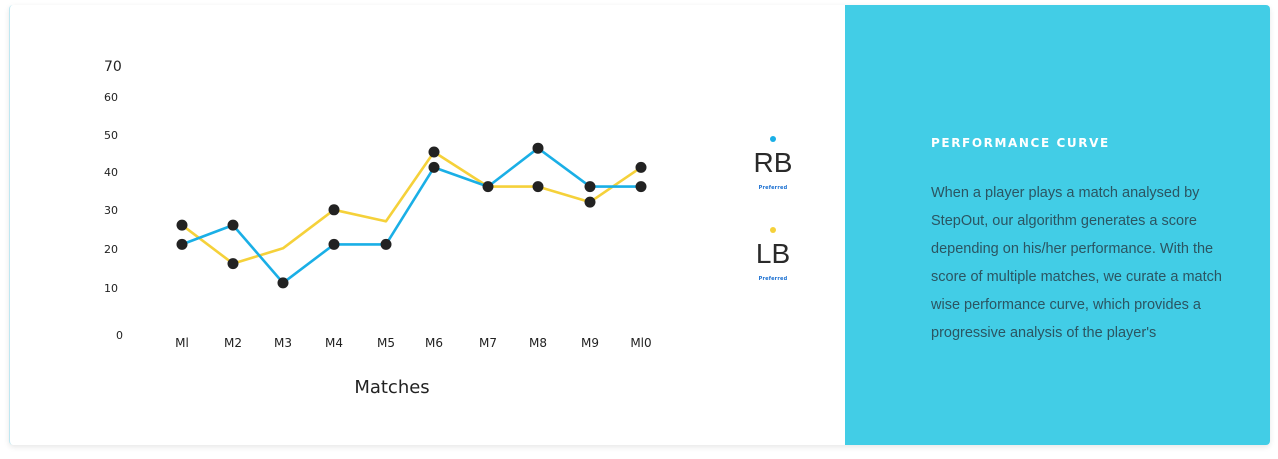 Image resolution: width=1278 pixels, height=459 pixels. I want to click on legend-label-rb: RB, so click(773, 162).